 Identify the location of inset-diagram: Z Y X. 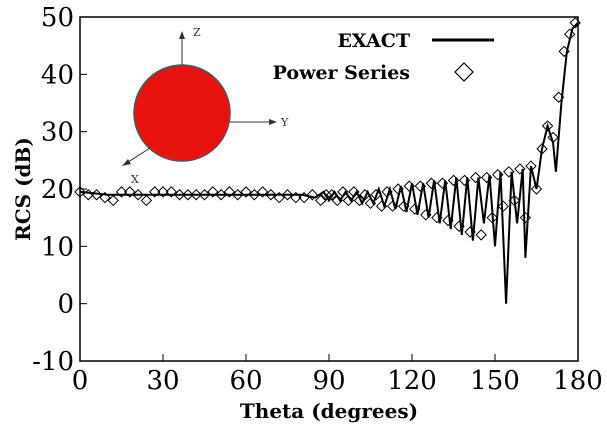
(205, 106).